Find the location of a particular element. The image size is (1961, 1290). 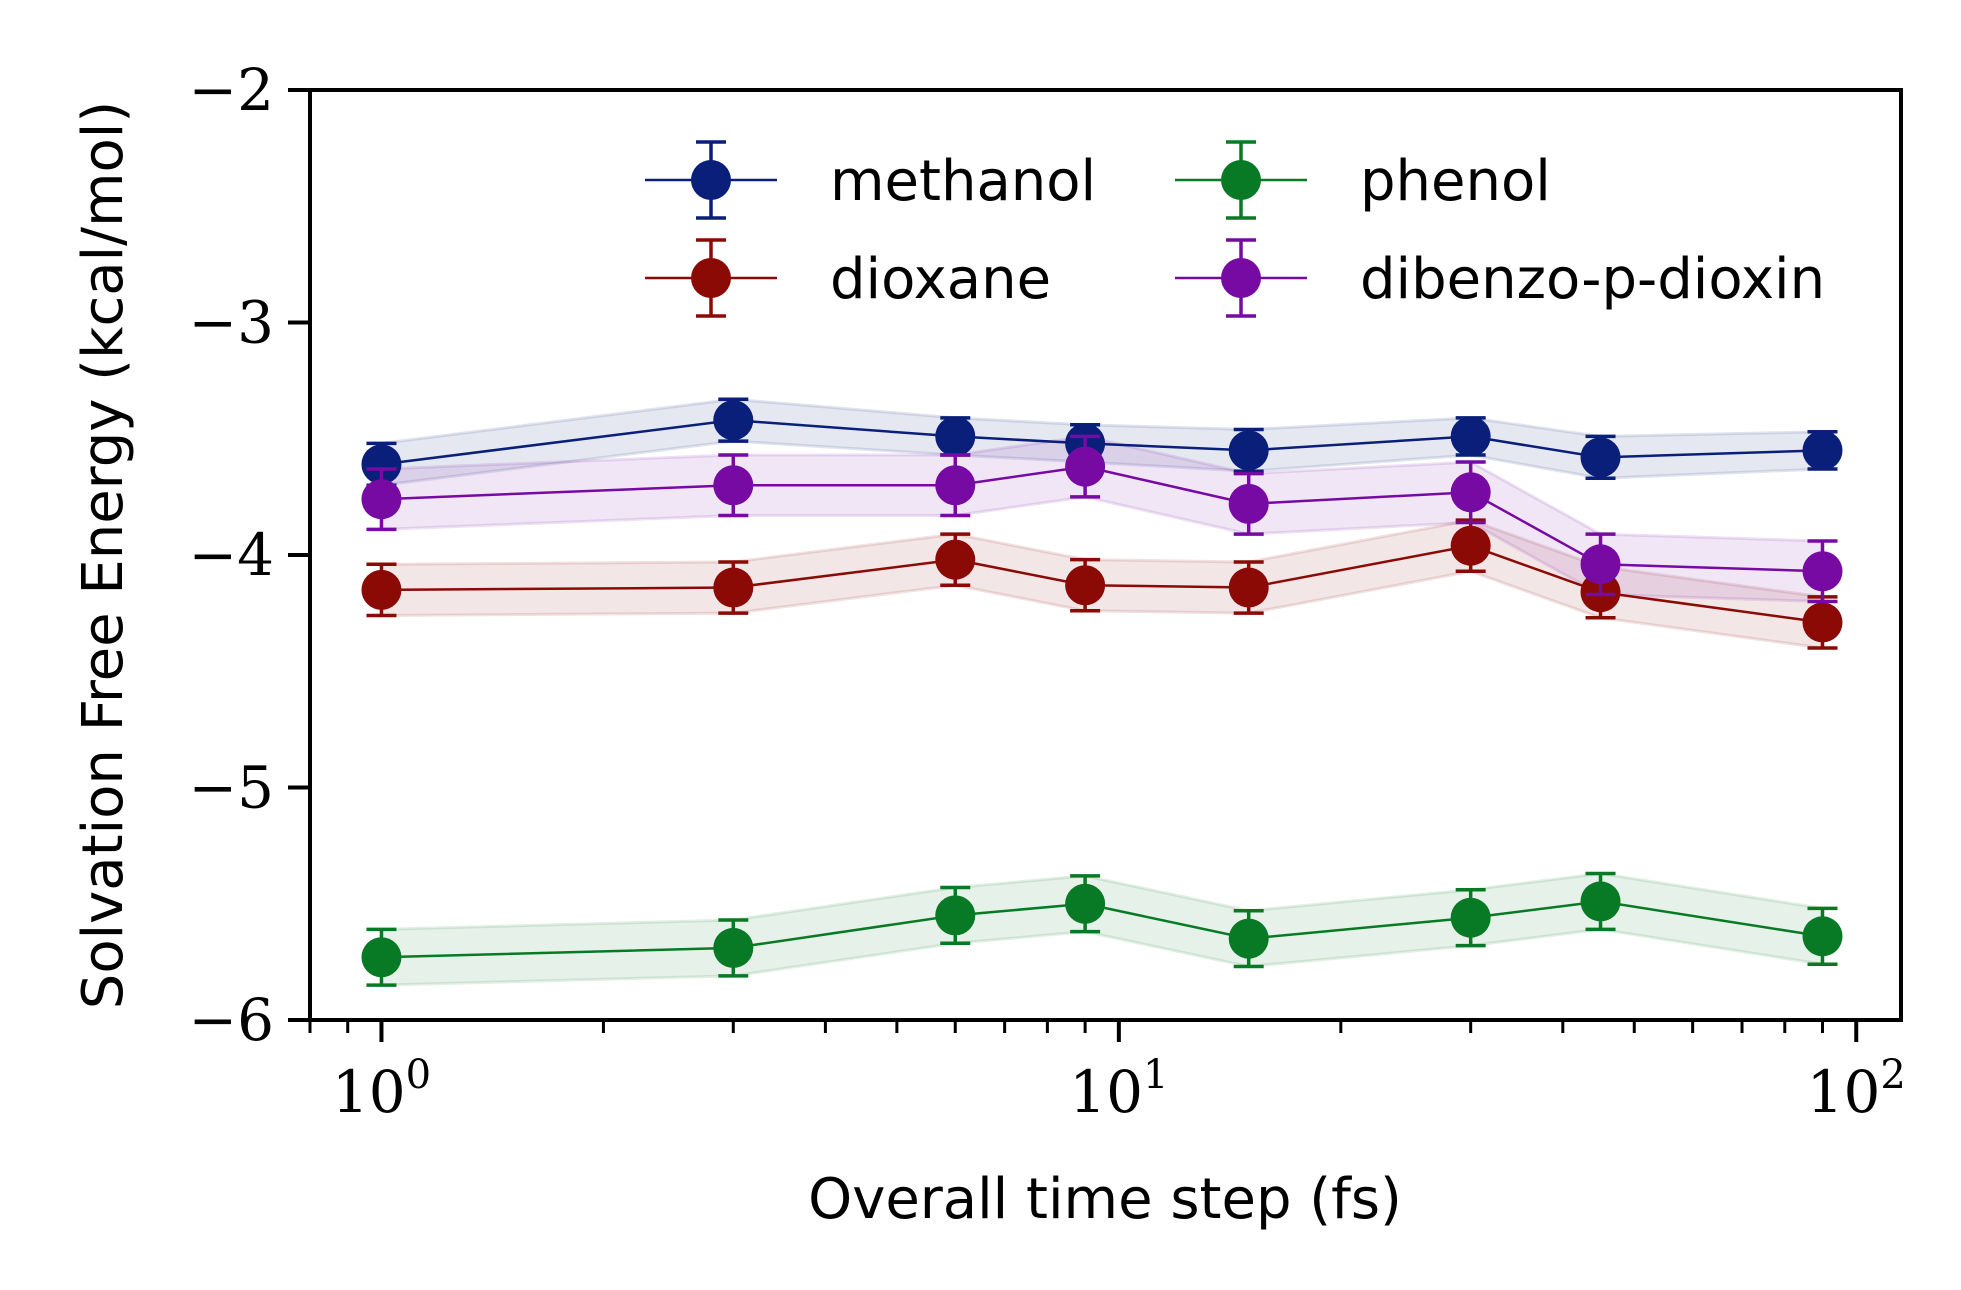

y-tick-label: −5 is located at coordinates (232, 788).